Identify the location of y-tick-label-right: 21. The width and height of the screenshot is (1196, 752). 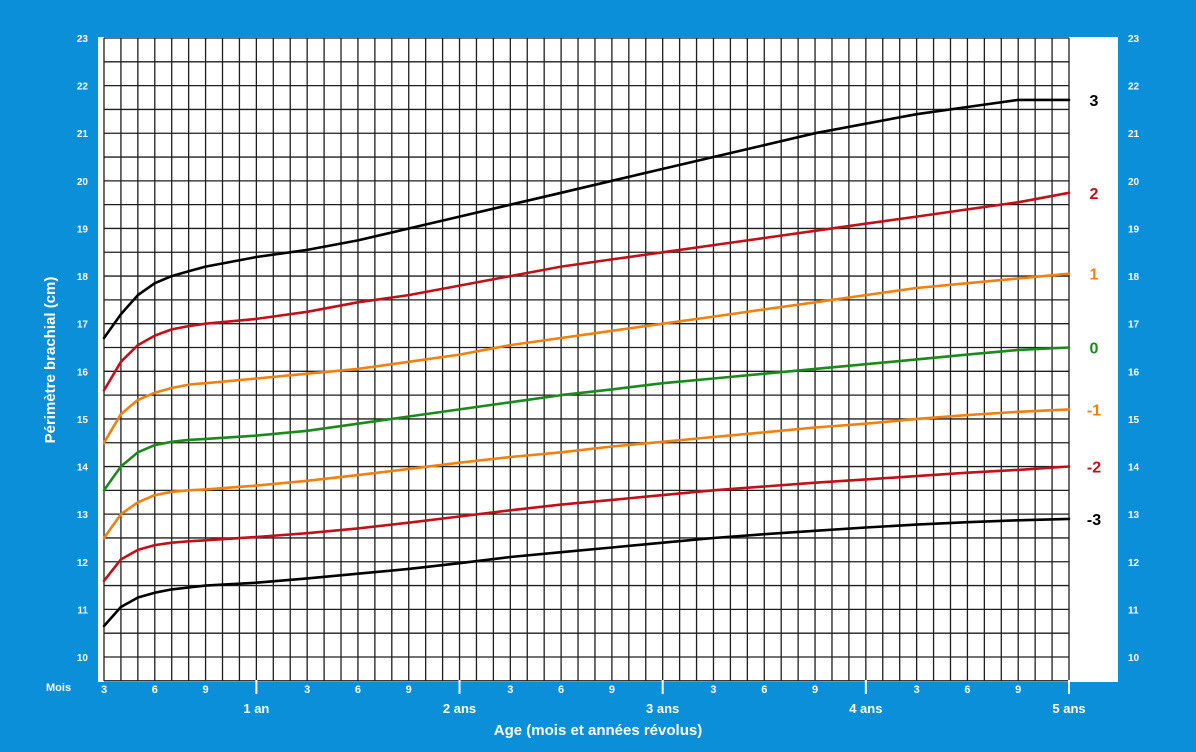
(1134, 134).